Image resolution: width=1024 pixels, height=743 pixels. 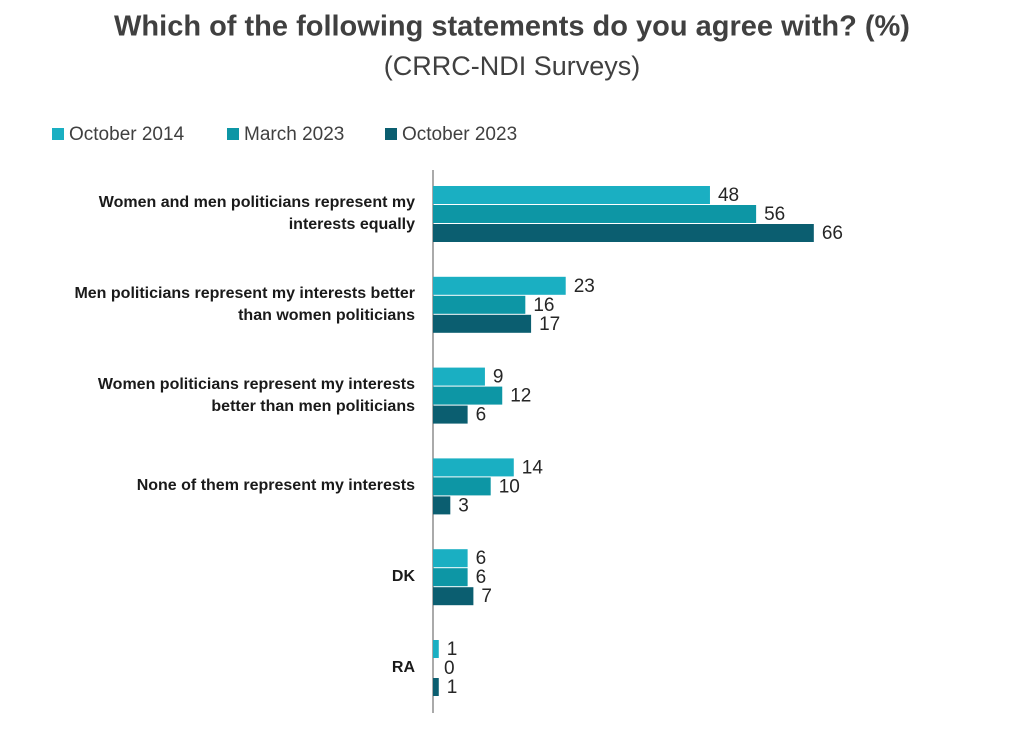 What do you see at coordinates (449, 668) in the screenshot?
I see `value-label: 0` at bounding box center [449, 668].